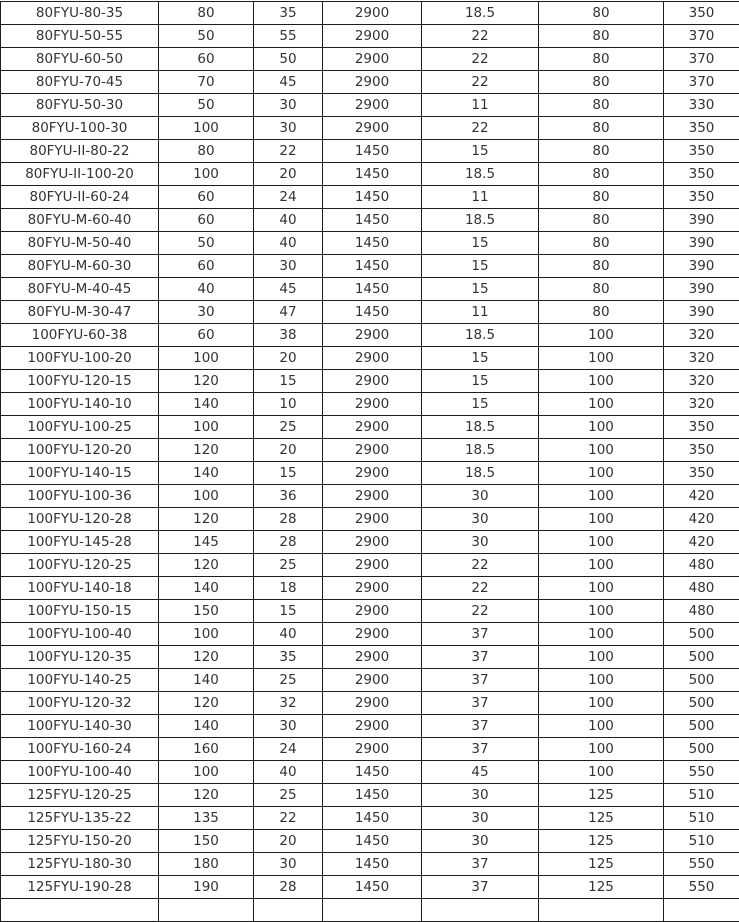 This screenshot has height=922, width=739. Describe the element at coordinates (80, 36) in the screenshot. I see `cell-model: 80FYU-50-55` at that location.